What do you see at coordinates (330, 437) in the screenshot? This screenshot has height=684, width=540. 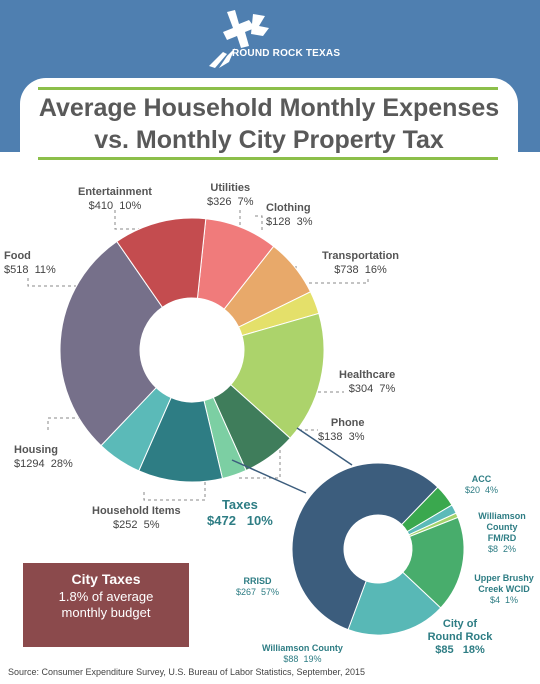 I see `label-phone-amount: $138` at bounding box center [330, 437].